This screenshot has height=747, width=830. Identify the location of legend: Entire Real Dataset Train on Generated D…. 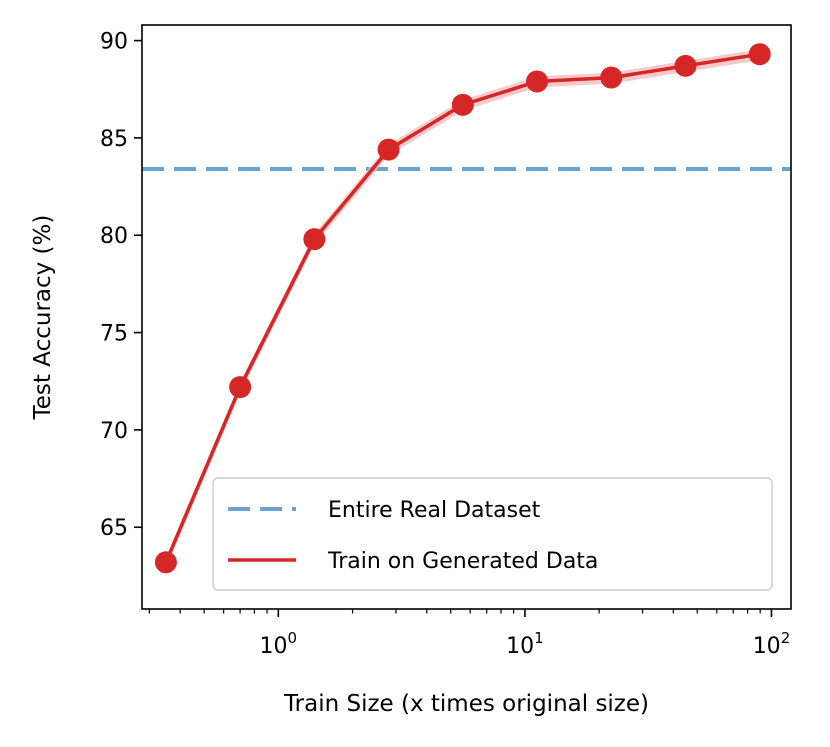
(492, 534).